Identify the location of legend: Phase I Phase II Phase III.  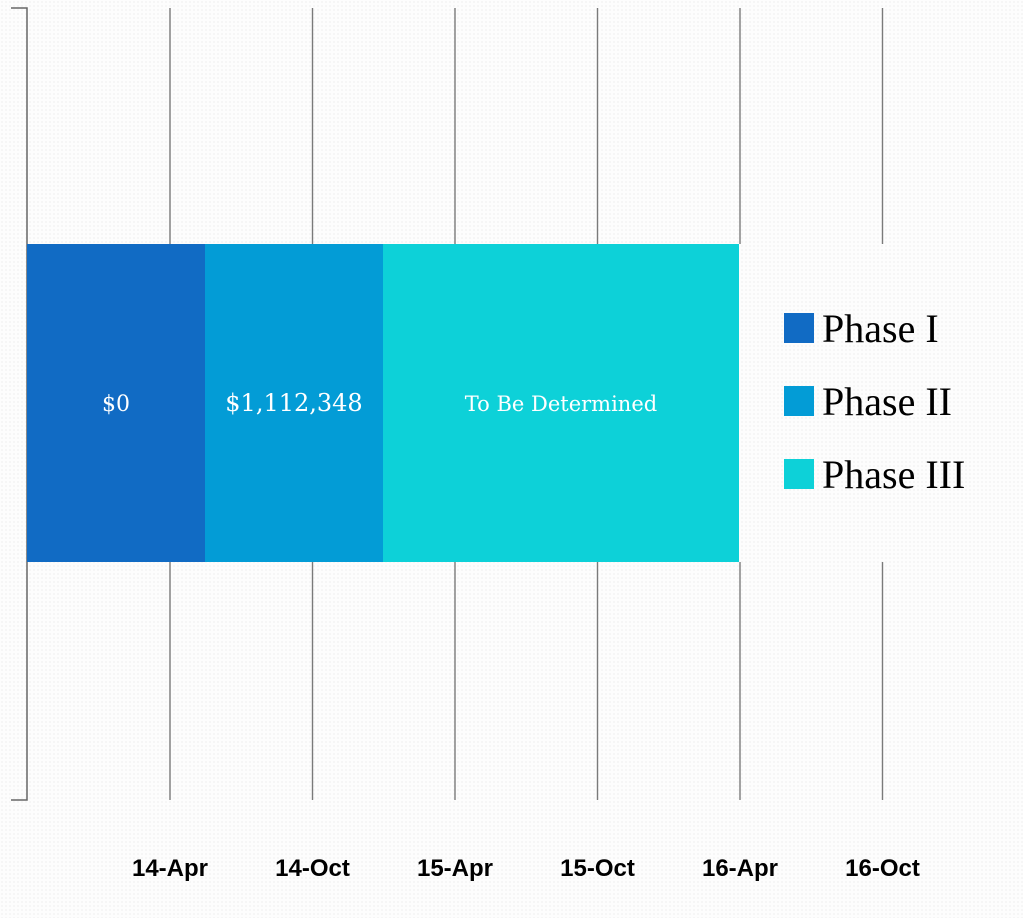
(874, 401).